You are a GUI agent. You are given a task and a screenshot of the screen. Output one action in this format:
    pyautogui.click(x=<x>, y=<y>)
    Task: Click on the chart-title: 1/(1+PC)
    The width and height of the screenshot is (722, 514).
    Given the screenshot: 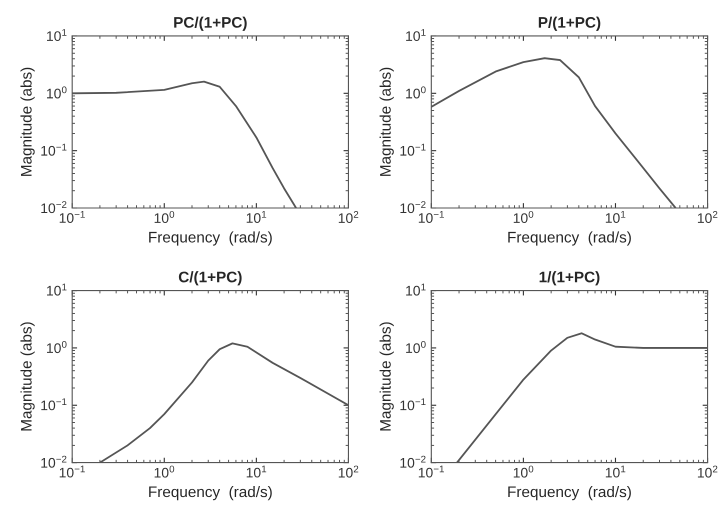 What is the action you would take?
    pyautogui.click(x=570, y=278)
    